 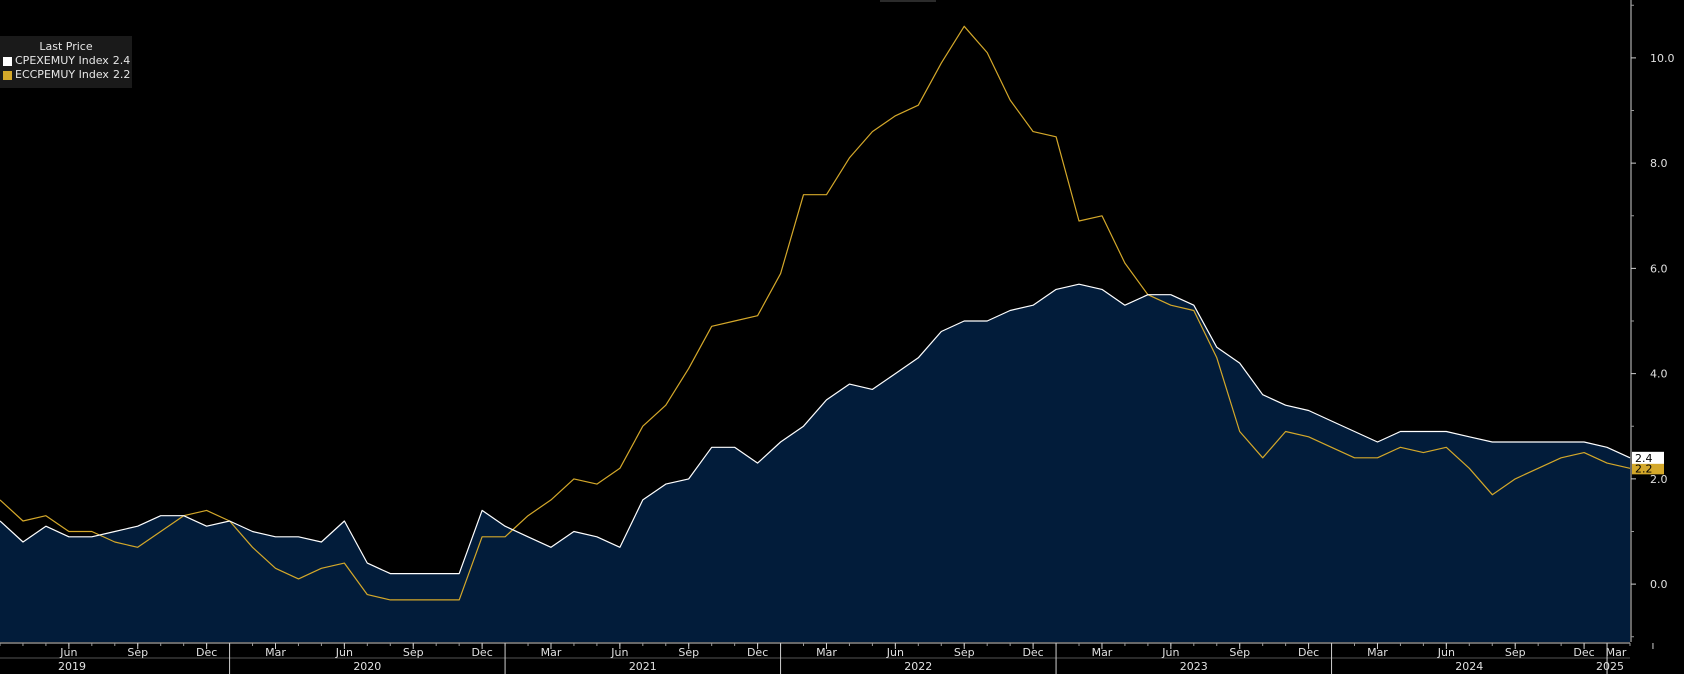 I want to click on legend-label-headline: ECCPEMUY Index, so click(x=62, y=74).